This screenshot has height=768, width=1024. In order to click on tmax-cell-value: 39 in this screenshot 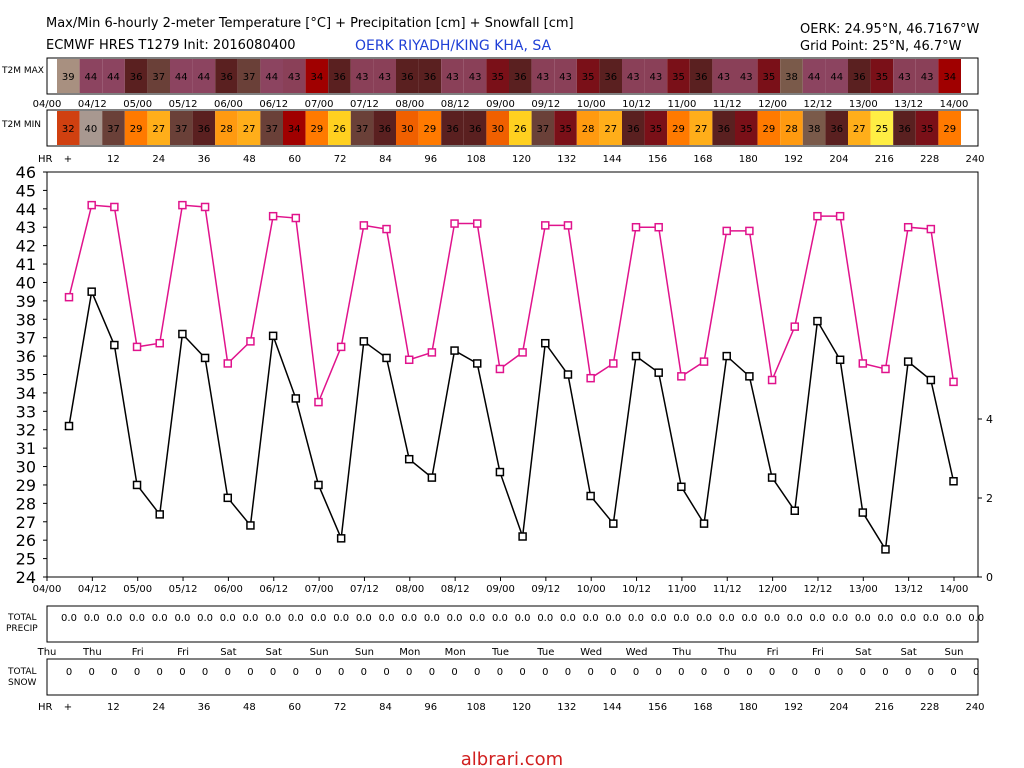, I will do `click(68, 77)`.